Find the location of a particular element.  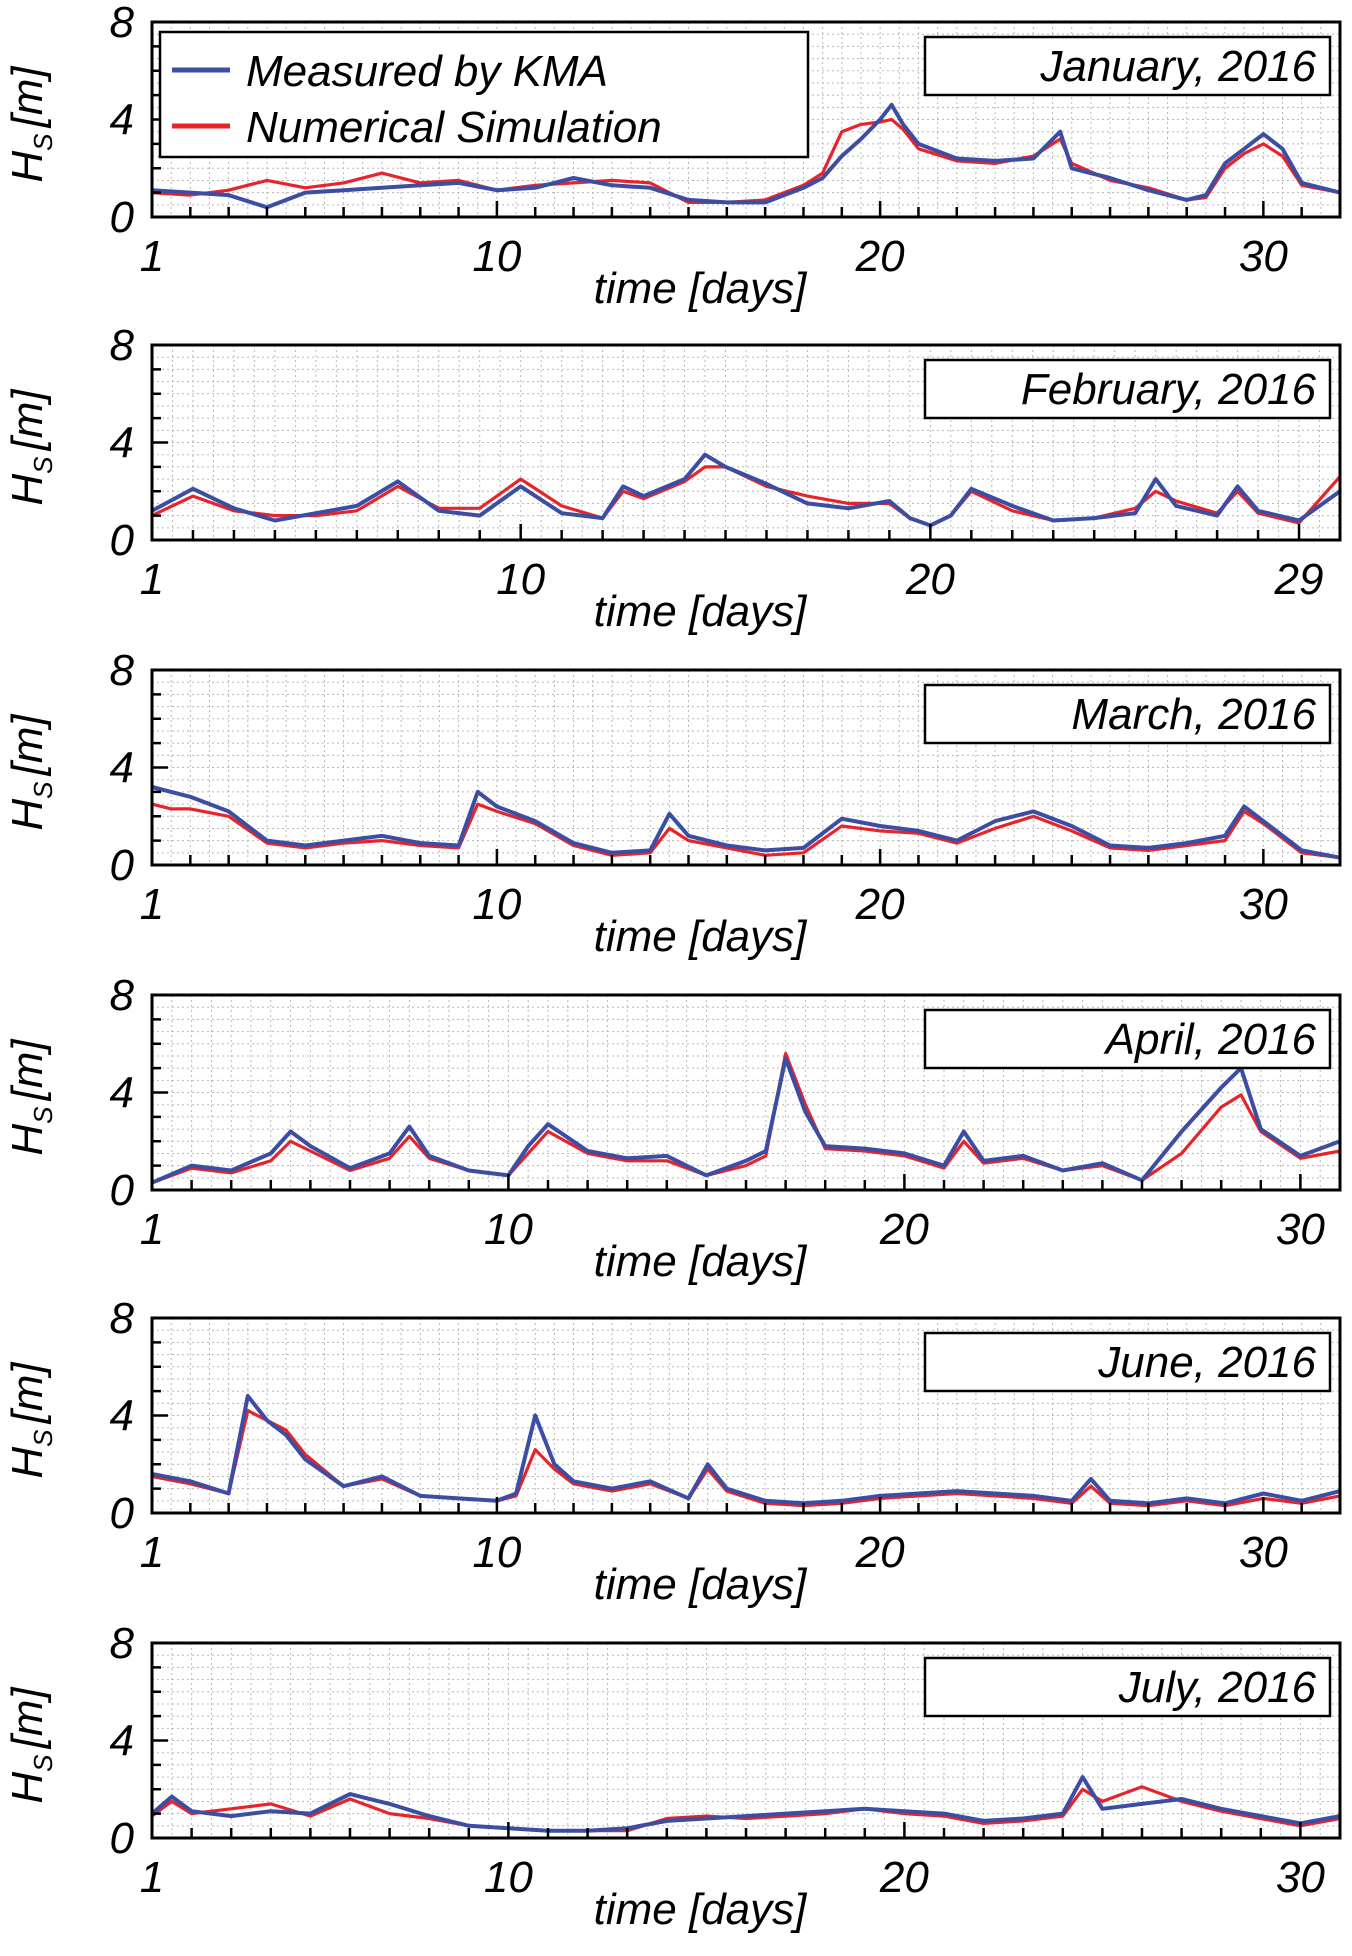

legend: Measured by KMA Numerical Simulation is located at coordinates (484, 94).